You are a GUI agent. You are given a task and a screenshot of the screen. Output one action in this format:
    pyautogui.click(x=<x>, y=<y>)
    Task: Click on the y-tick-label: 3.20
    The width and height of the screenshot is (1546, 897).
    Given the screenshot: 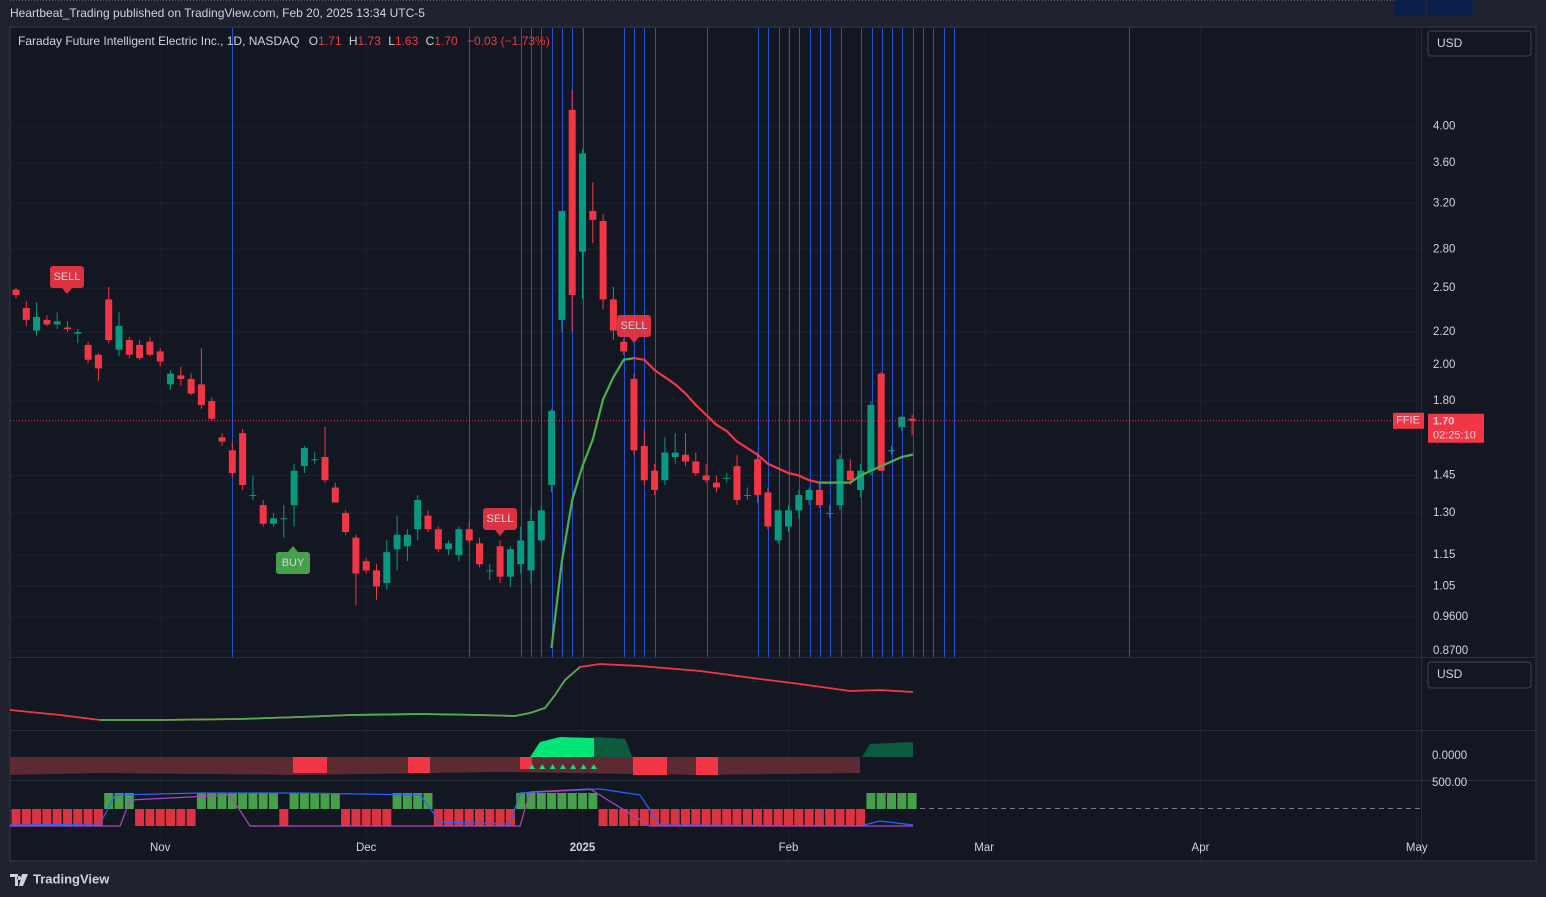 What is the action you would take?
    pyautogui.click(x=1444, y=203)
    